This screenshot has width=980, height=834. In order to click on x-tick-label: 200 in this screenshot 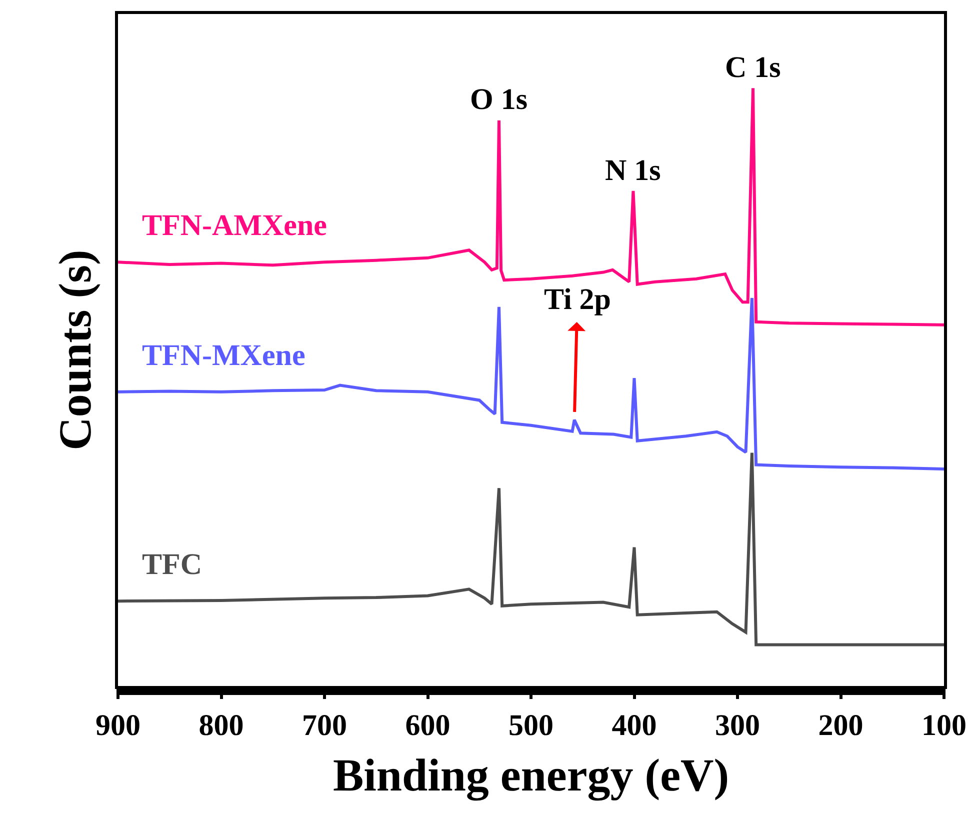, I will do `click(841, 725)`.